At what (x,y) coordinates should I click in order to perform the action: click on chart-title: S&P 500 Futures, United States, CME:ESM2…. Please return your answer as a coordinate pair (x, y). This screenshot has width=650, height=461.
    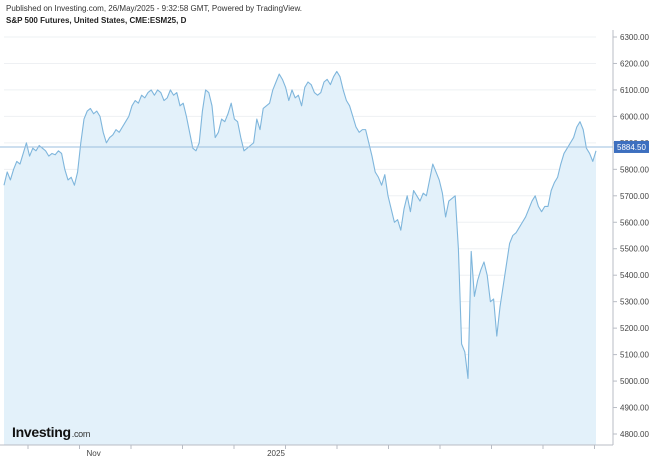
    Looking at the image, I should click on (96, 20).